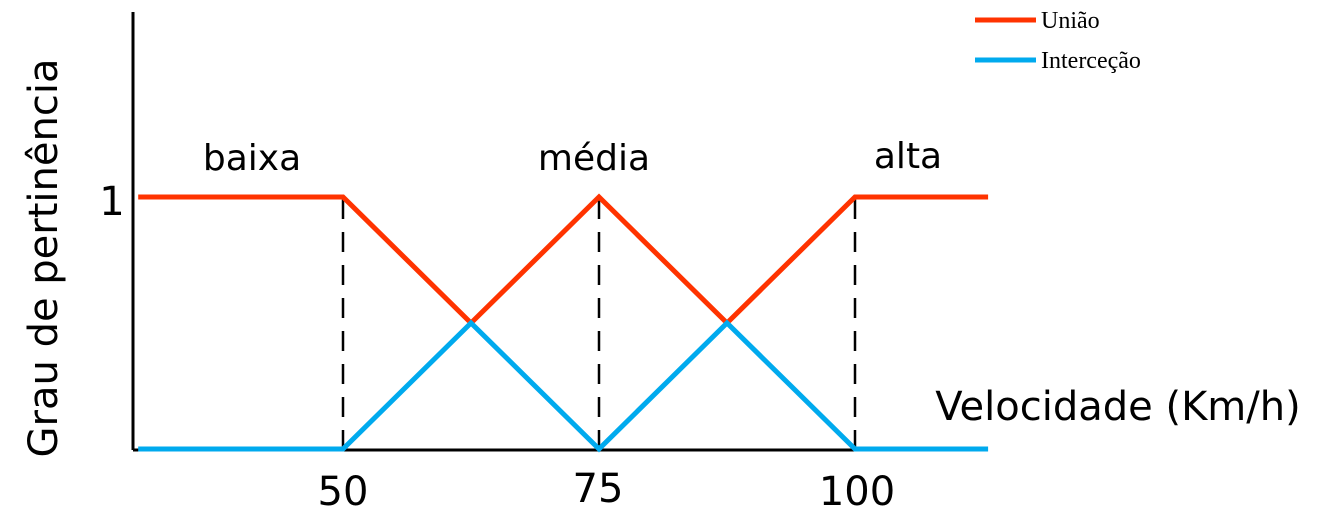 The width and height of the screenshot is (1324, 514). Describe the element at coordinates (1058, 41) in the screenshot. I see `legend: União Interceção` at that location.